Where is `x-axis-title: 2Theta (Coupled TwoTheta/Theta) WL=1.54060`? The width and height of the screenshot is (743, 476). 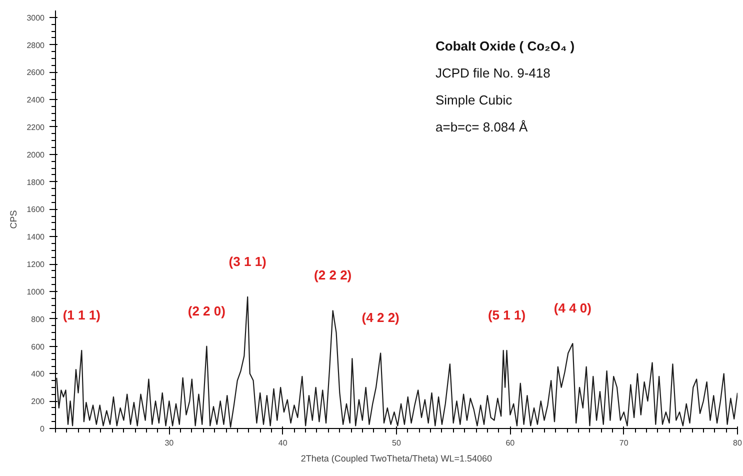
x-axis-title: 2Theta (Coupled TwoTheta/Theta) WL=1.54060 is located at coordinates (396, 459).